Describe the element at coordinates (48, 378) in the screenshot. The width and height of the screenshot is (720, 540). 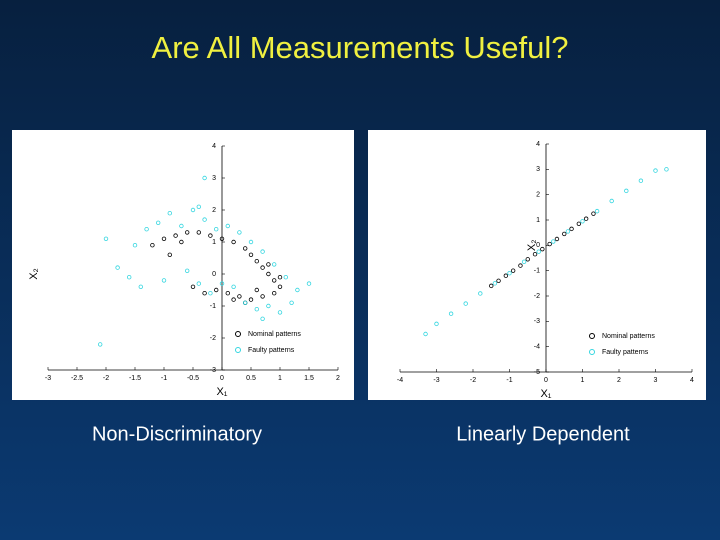
I see `x-tick-label: -3` at that location.